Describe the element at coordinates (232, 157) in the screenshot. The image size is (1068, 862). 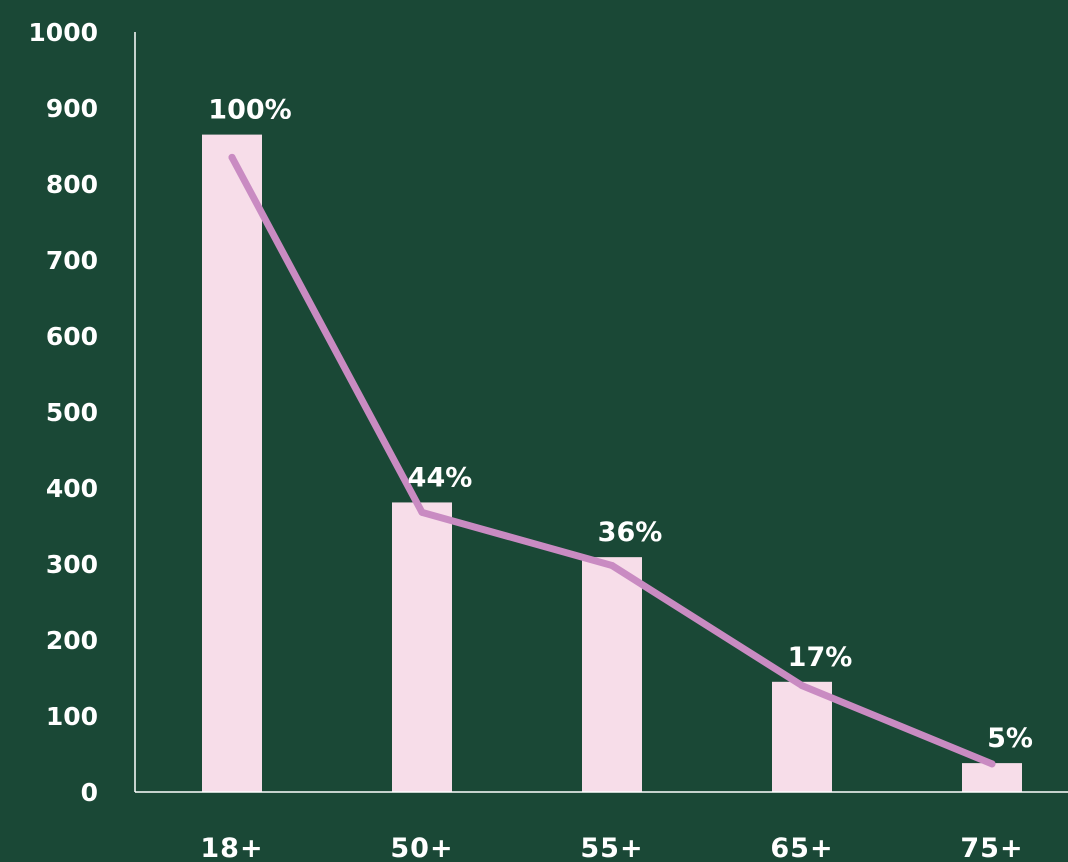
I see `line-point-18+` at that location.